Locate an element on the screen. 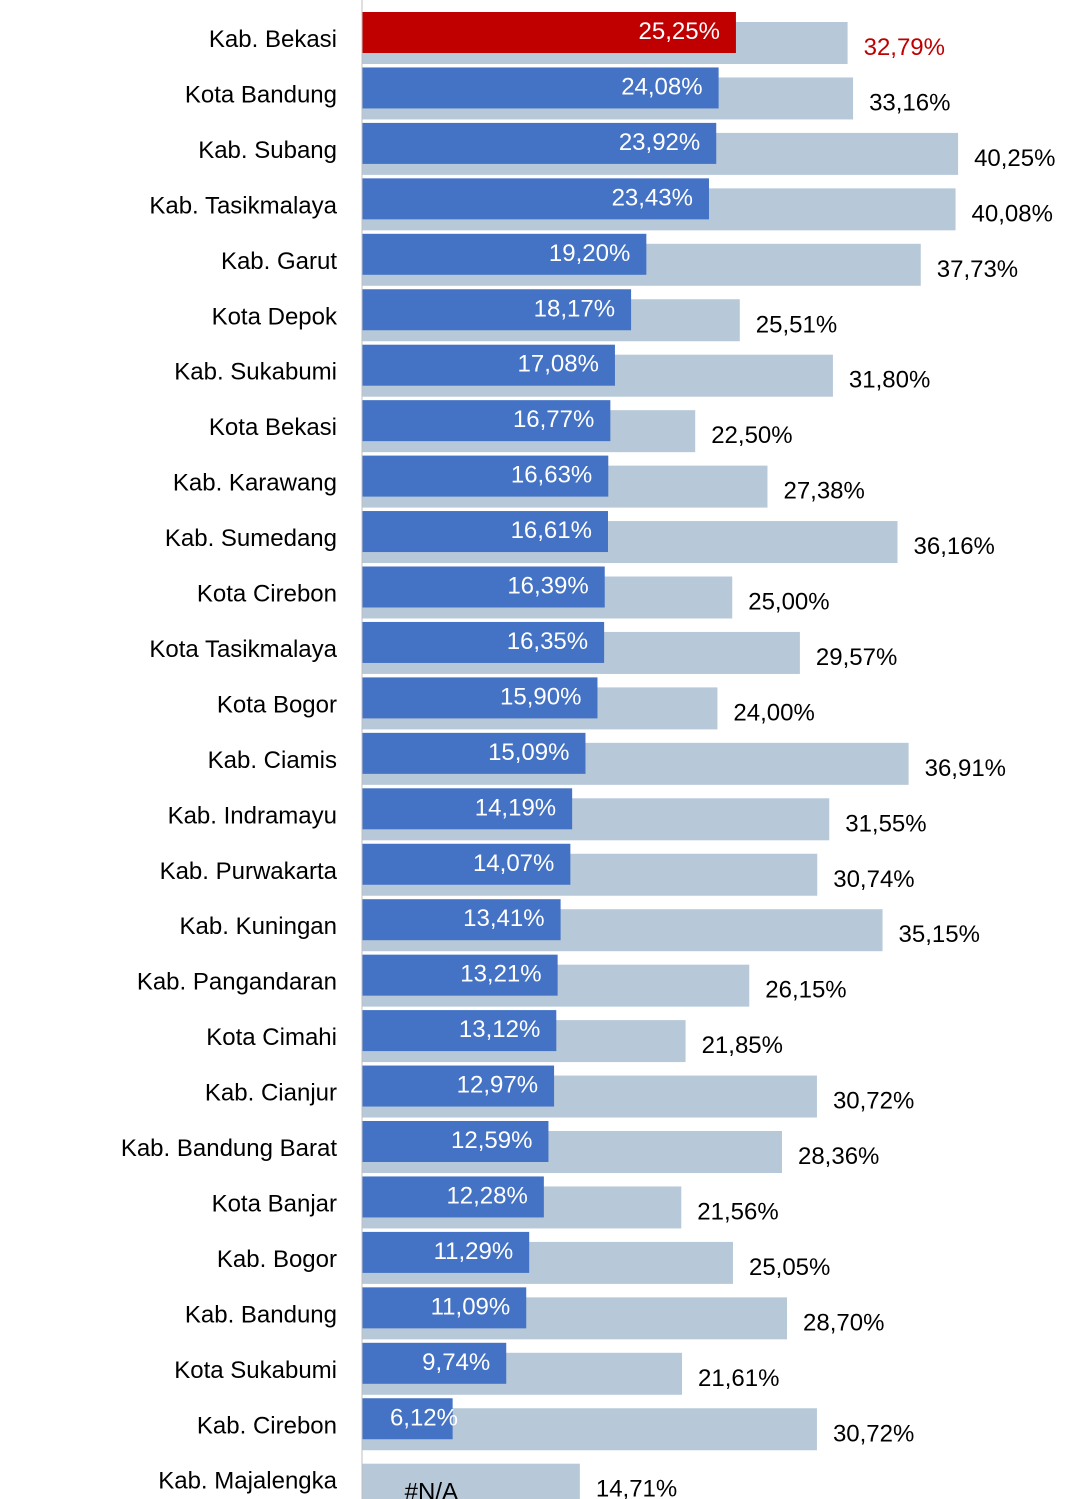  value-label: 37,73% is located at coordinates (977, 269).